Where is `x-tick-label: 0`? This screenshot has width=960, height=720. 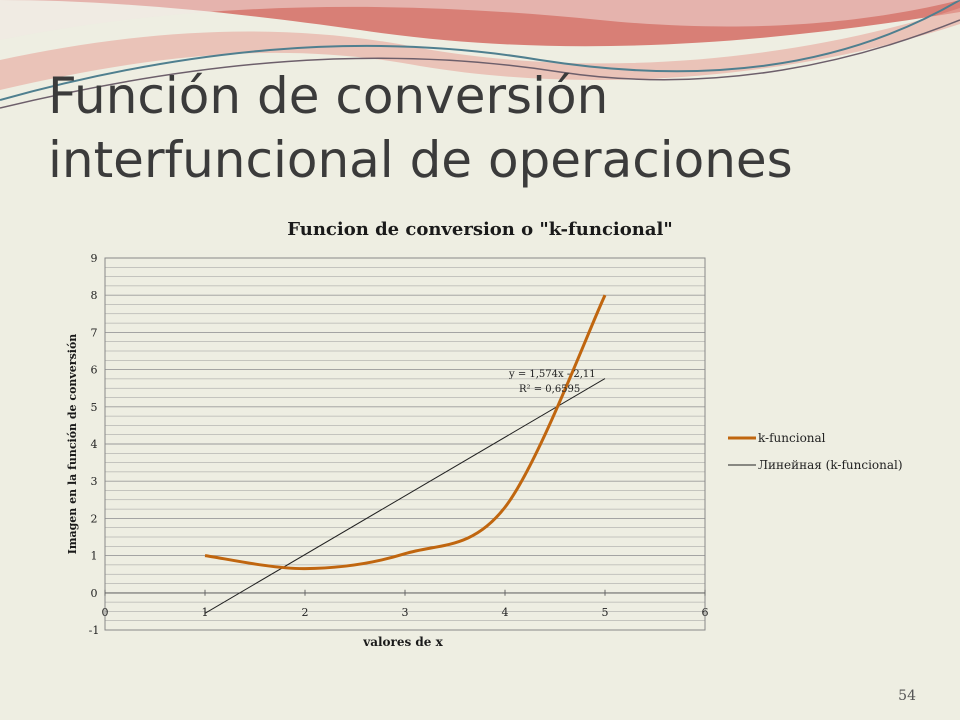 x-tick-label: 0 is located at coordinates (105, 612).